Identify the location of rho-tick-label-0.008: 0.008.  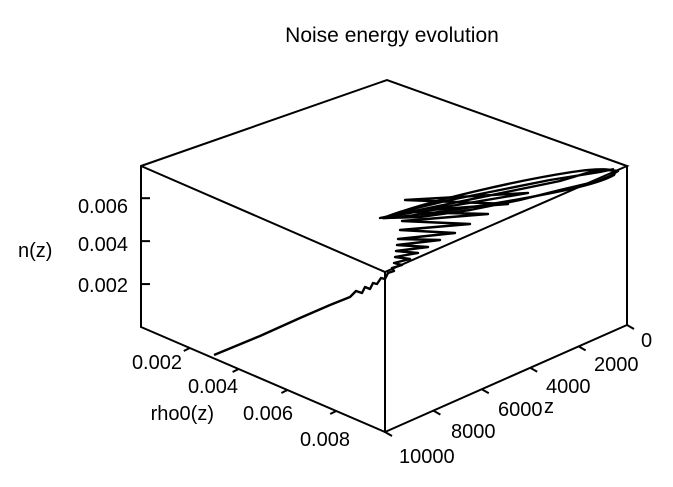
(325, 440).